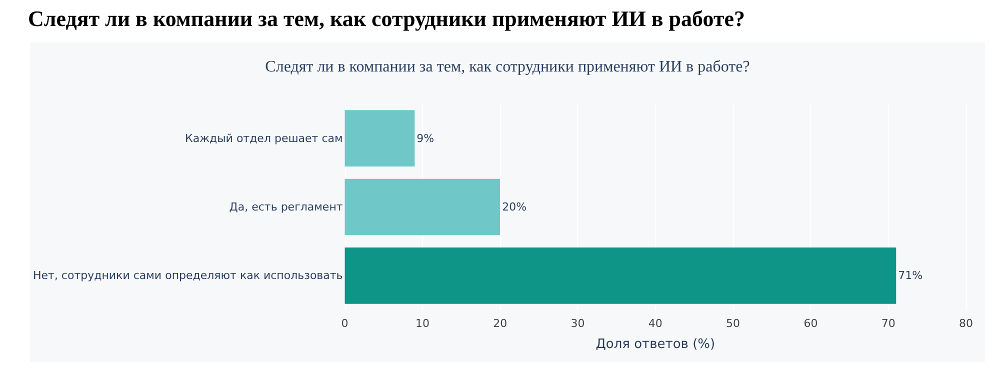 The height and width of the screenshot is (369, 1000). What do you see at coordinates (577, 323) in the screenshot?
I see `x-tick-label: 30` at bounding box center [577, 323].